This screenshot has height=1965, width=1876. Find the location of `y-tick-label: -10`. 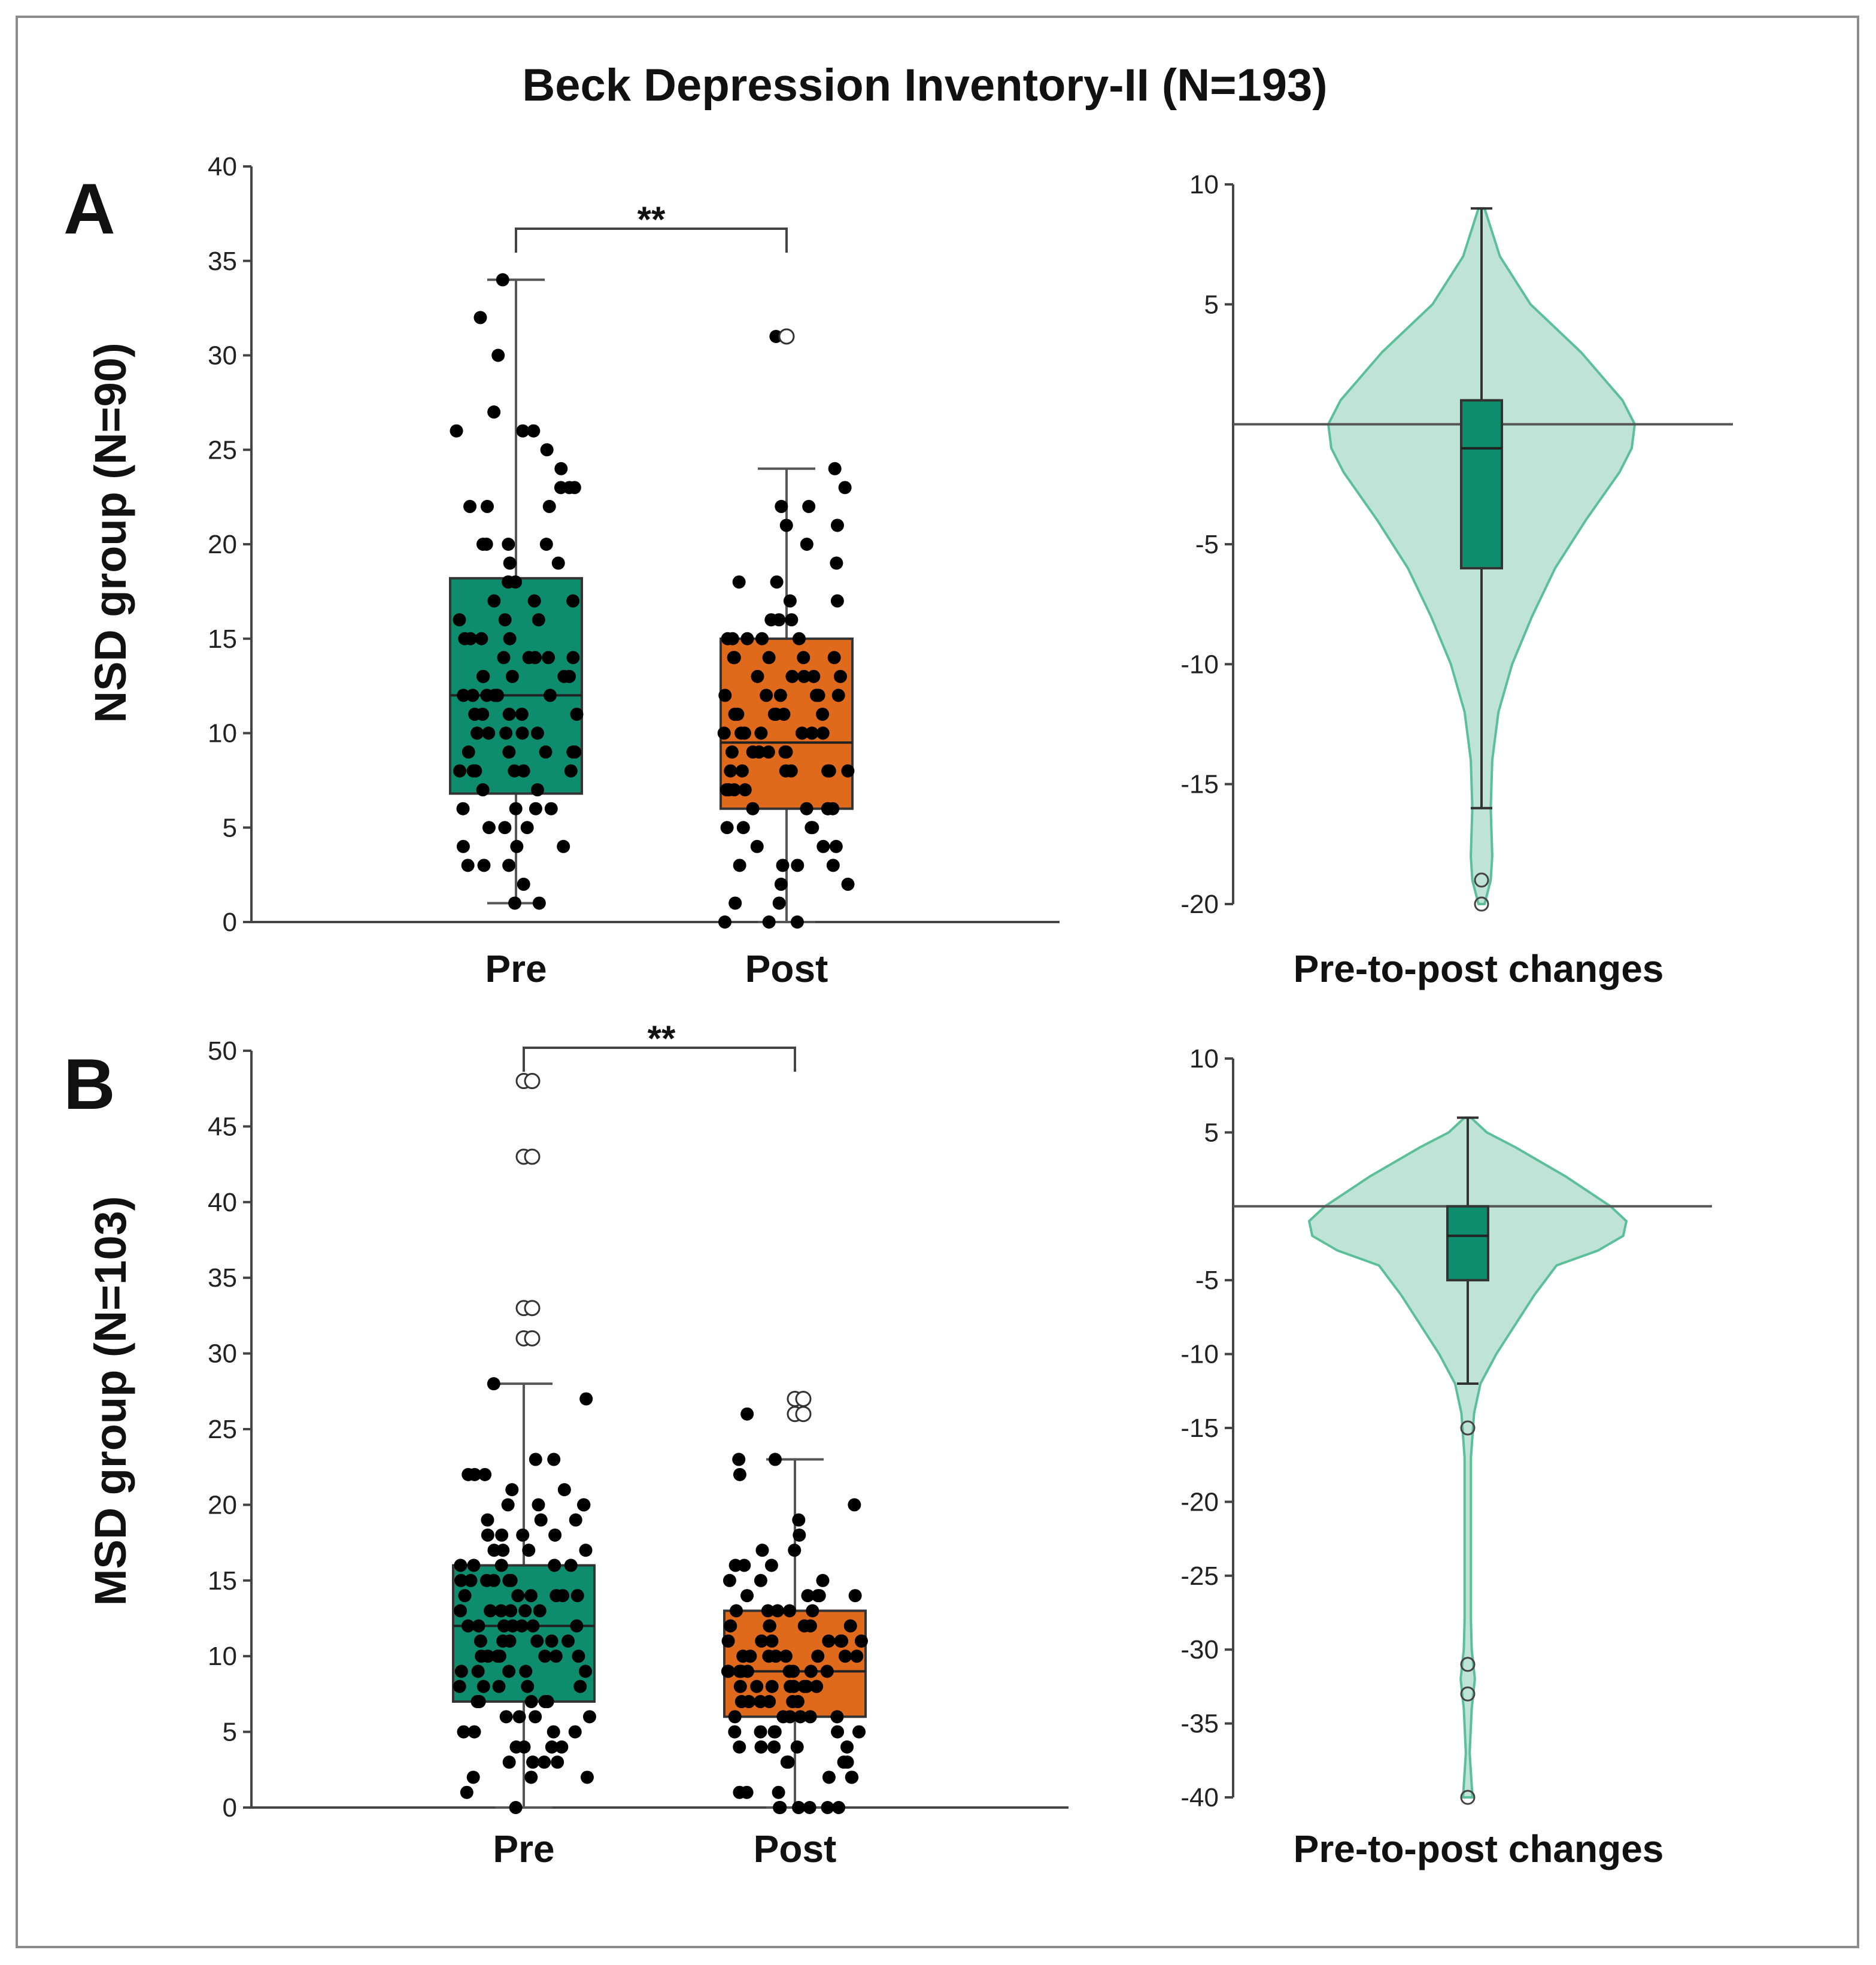

y-tick-label: -10 is located at coordinates (1200, 664).